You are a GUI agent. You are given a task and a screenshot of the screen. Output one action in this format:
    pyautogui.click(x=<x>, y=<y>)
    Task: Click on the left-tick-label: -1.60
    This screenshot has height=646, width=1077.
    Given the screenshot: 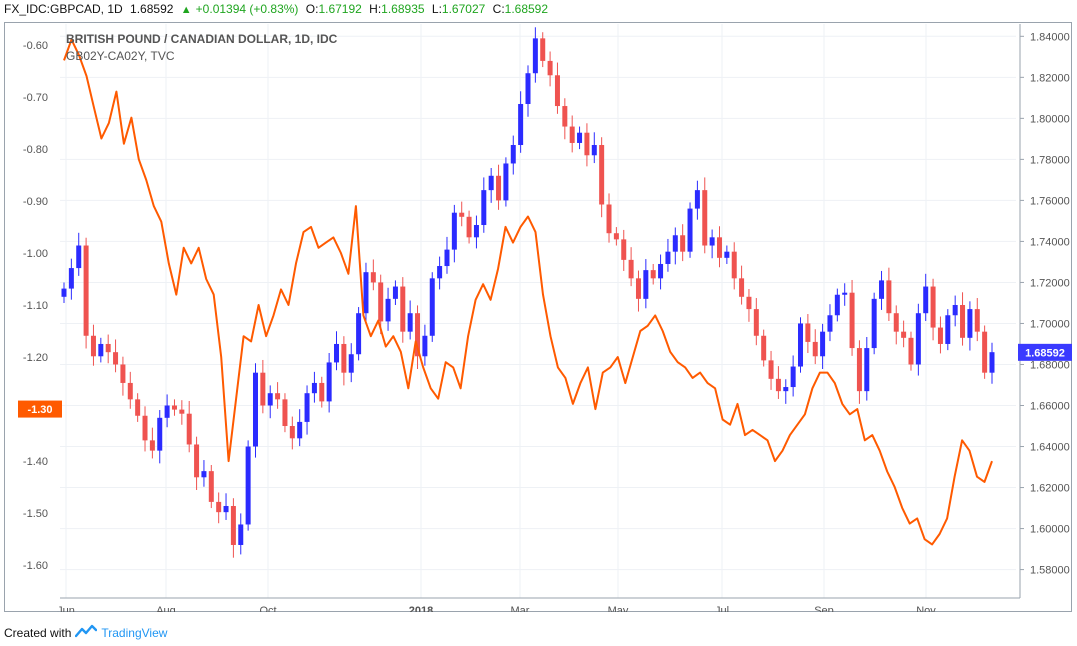 What is the action you would take?
    pyautogui.click(x=35, y=566)
    